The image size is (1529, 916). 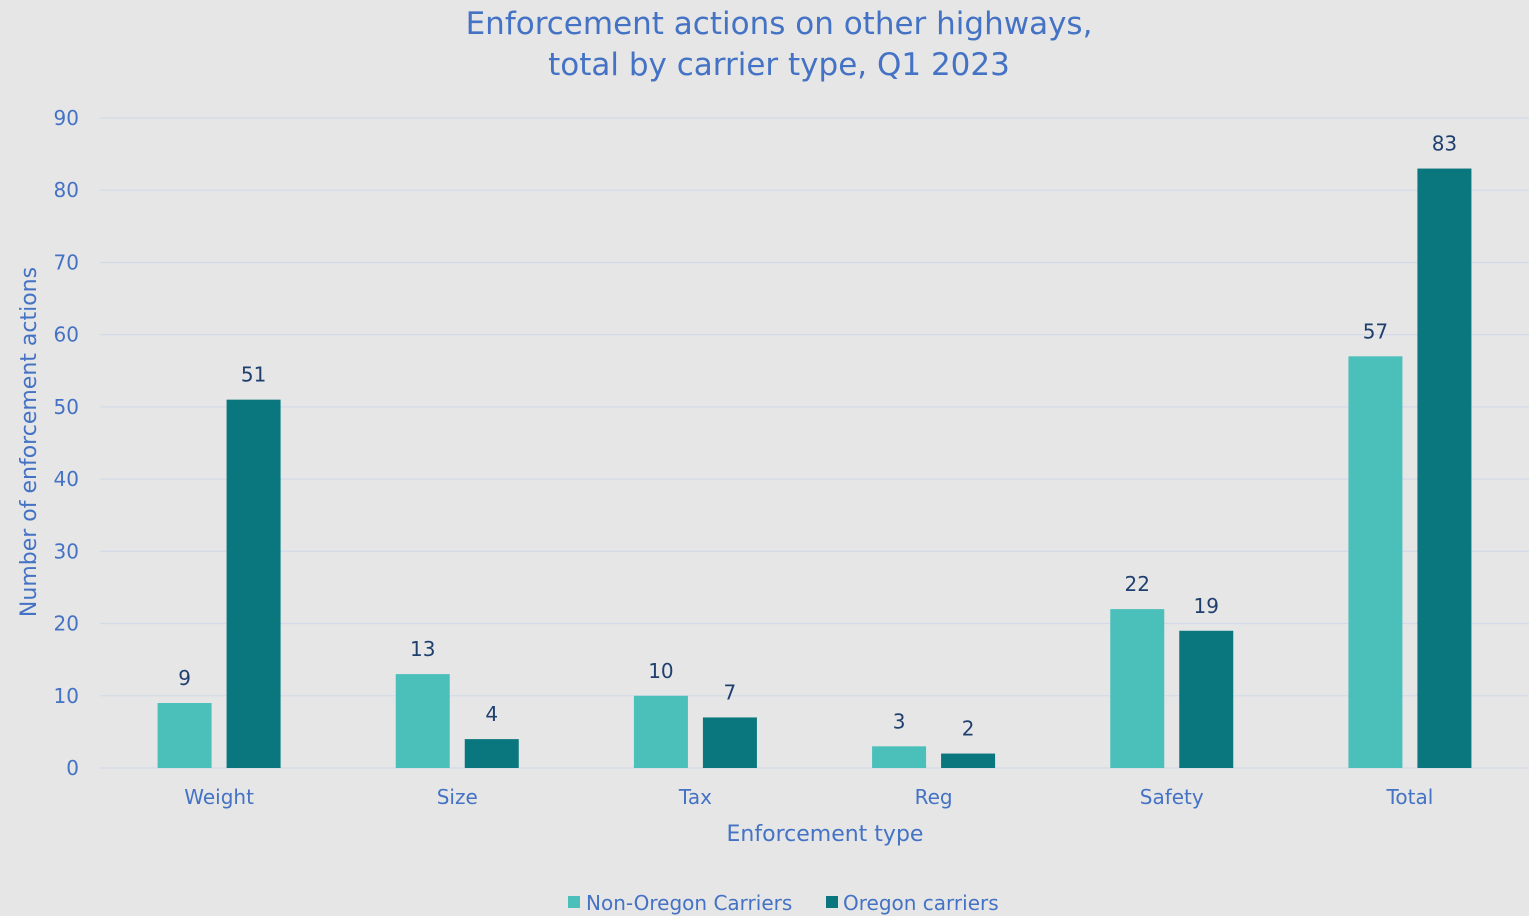 What do you see at coordinates (779, 65) in the screenshot?
I see `chart-title-line-2: total by carrier type, Q1 2023` at bounding box center [779, 65].